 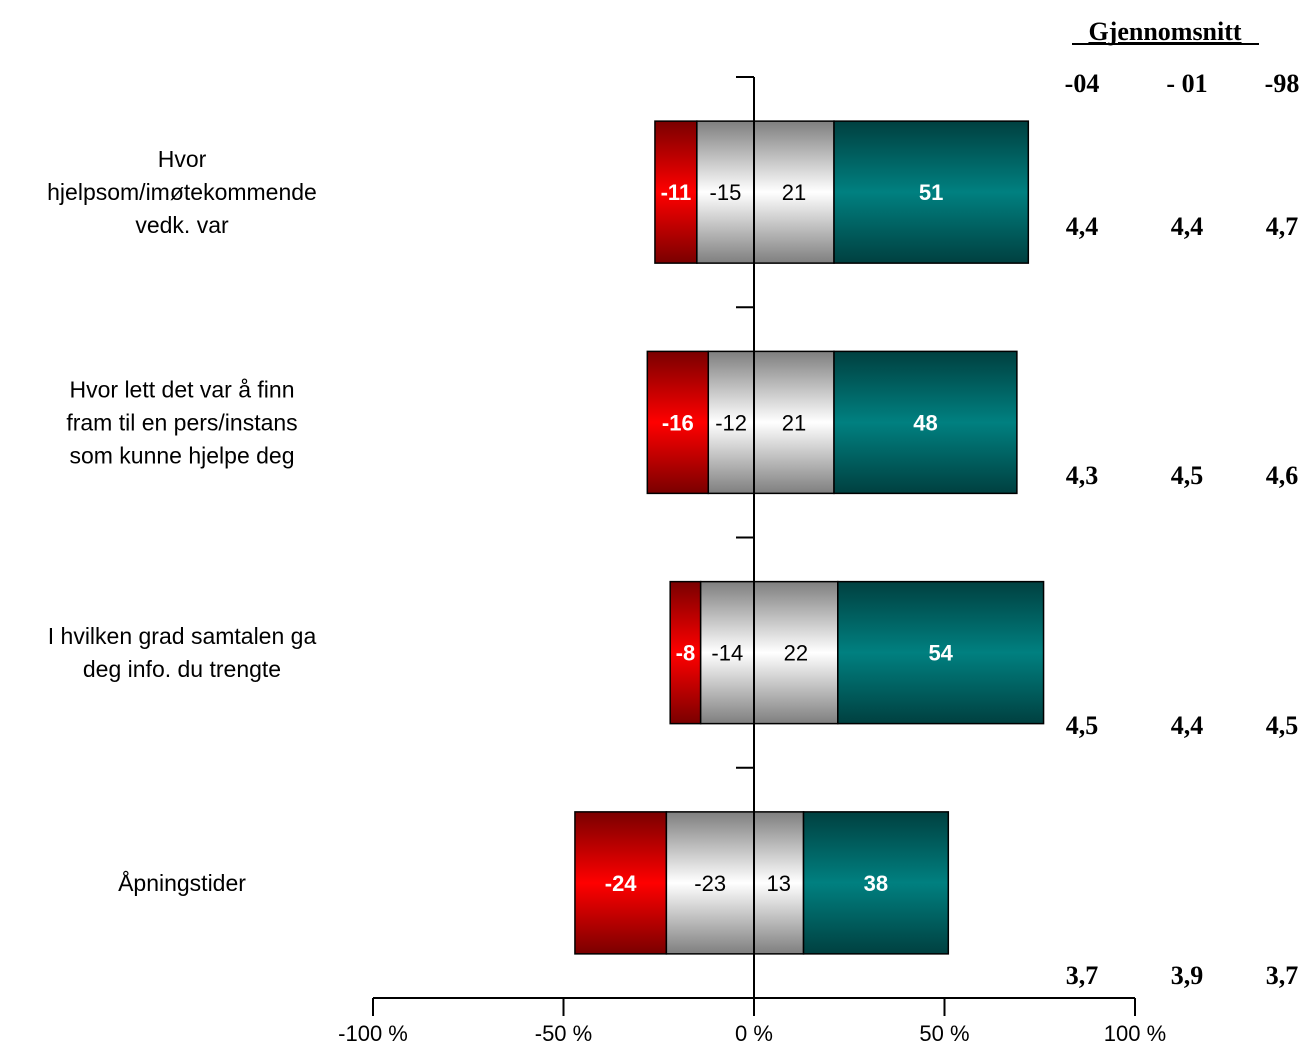 I want to click on category-label-4: Åpningstider, so click(x=182, y=882).